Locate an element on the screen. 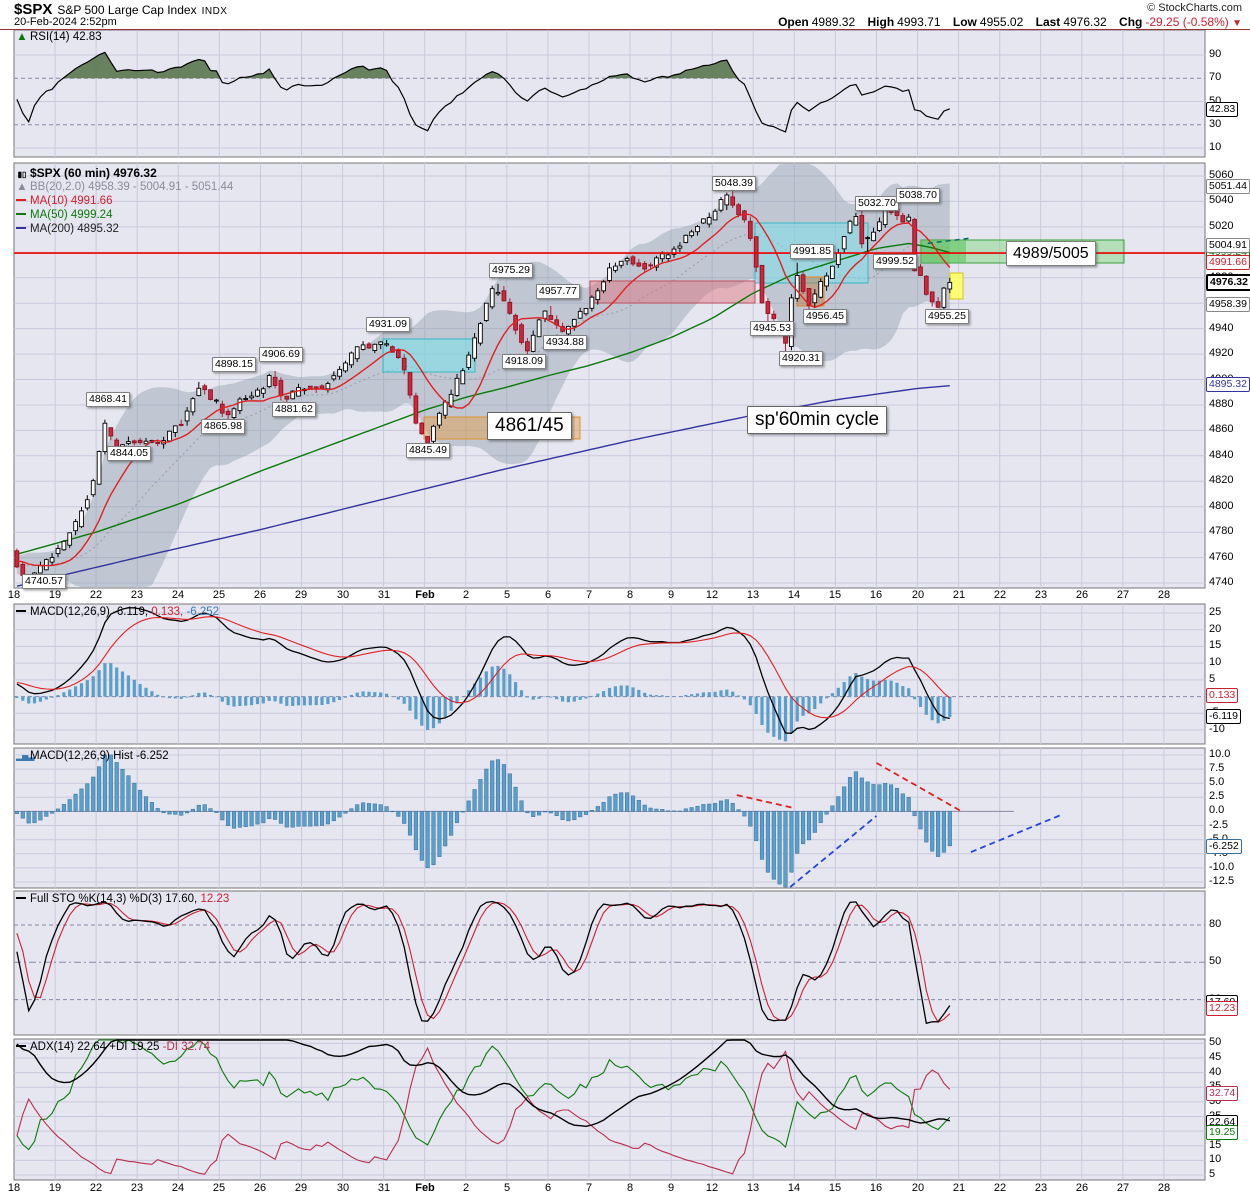 The image size is (1250, 1200). panel-hist is located at coordinates (609, 818).